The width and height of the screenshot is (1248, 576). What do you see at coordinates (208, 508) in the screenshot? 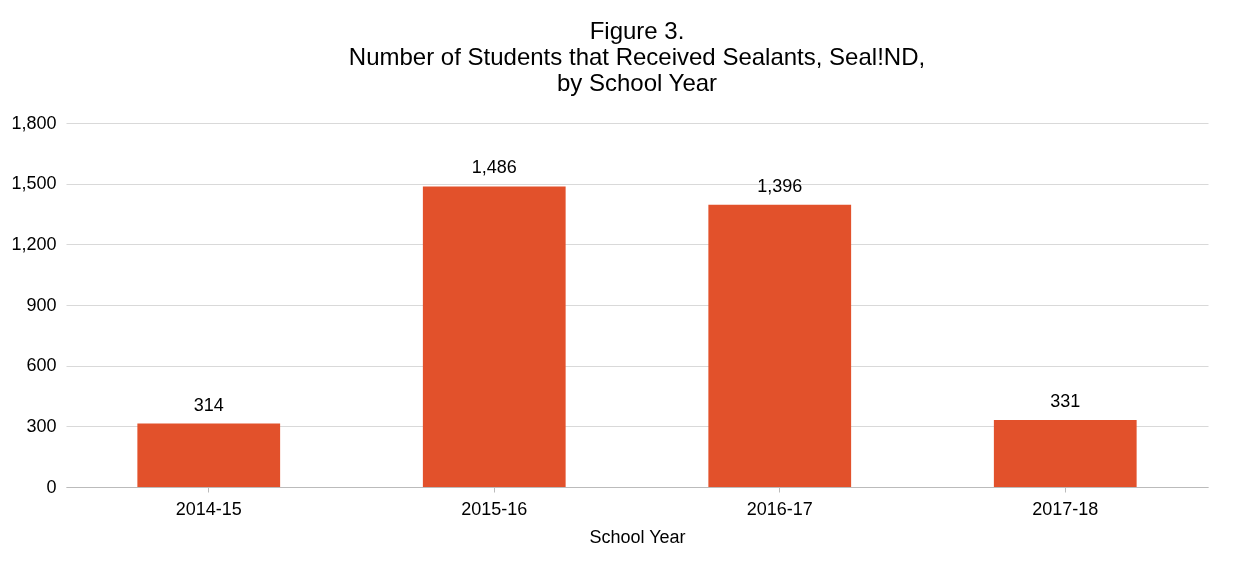
I see `x-tick-label: 2014-15` at bounding box center [208, 508].